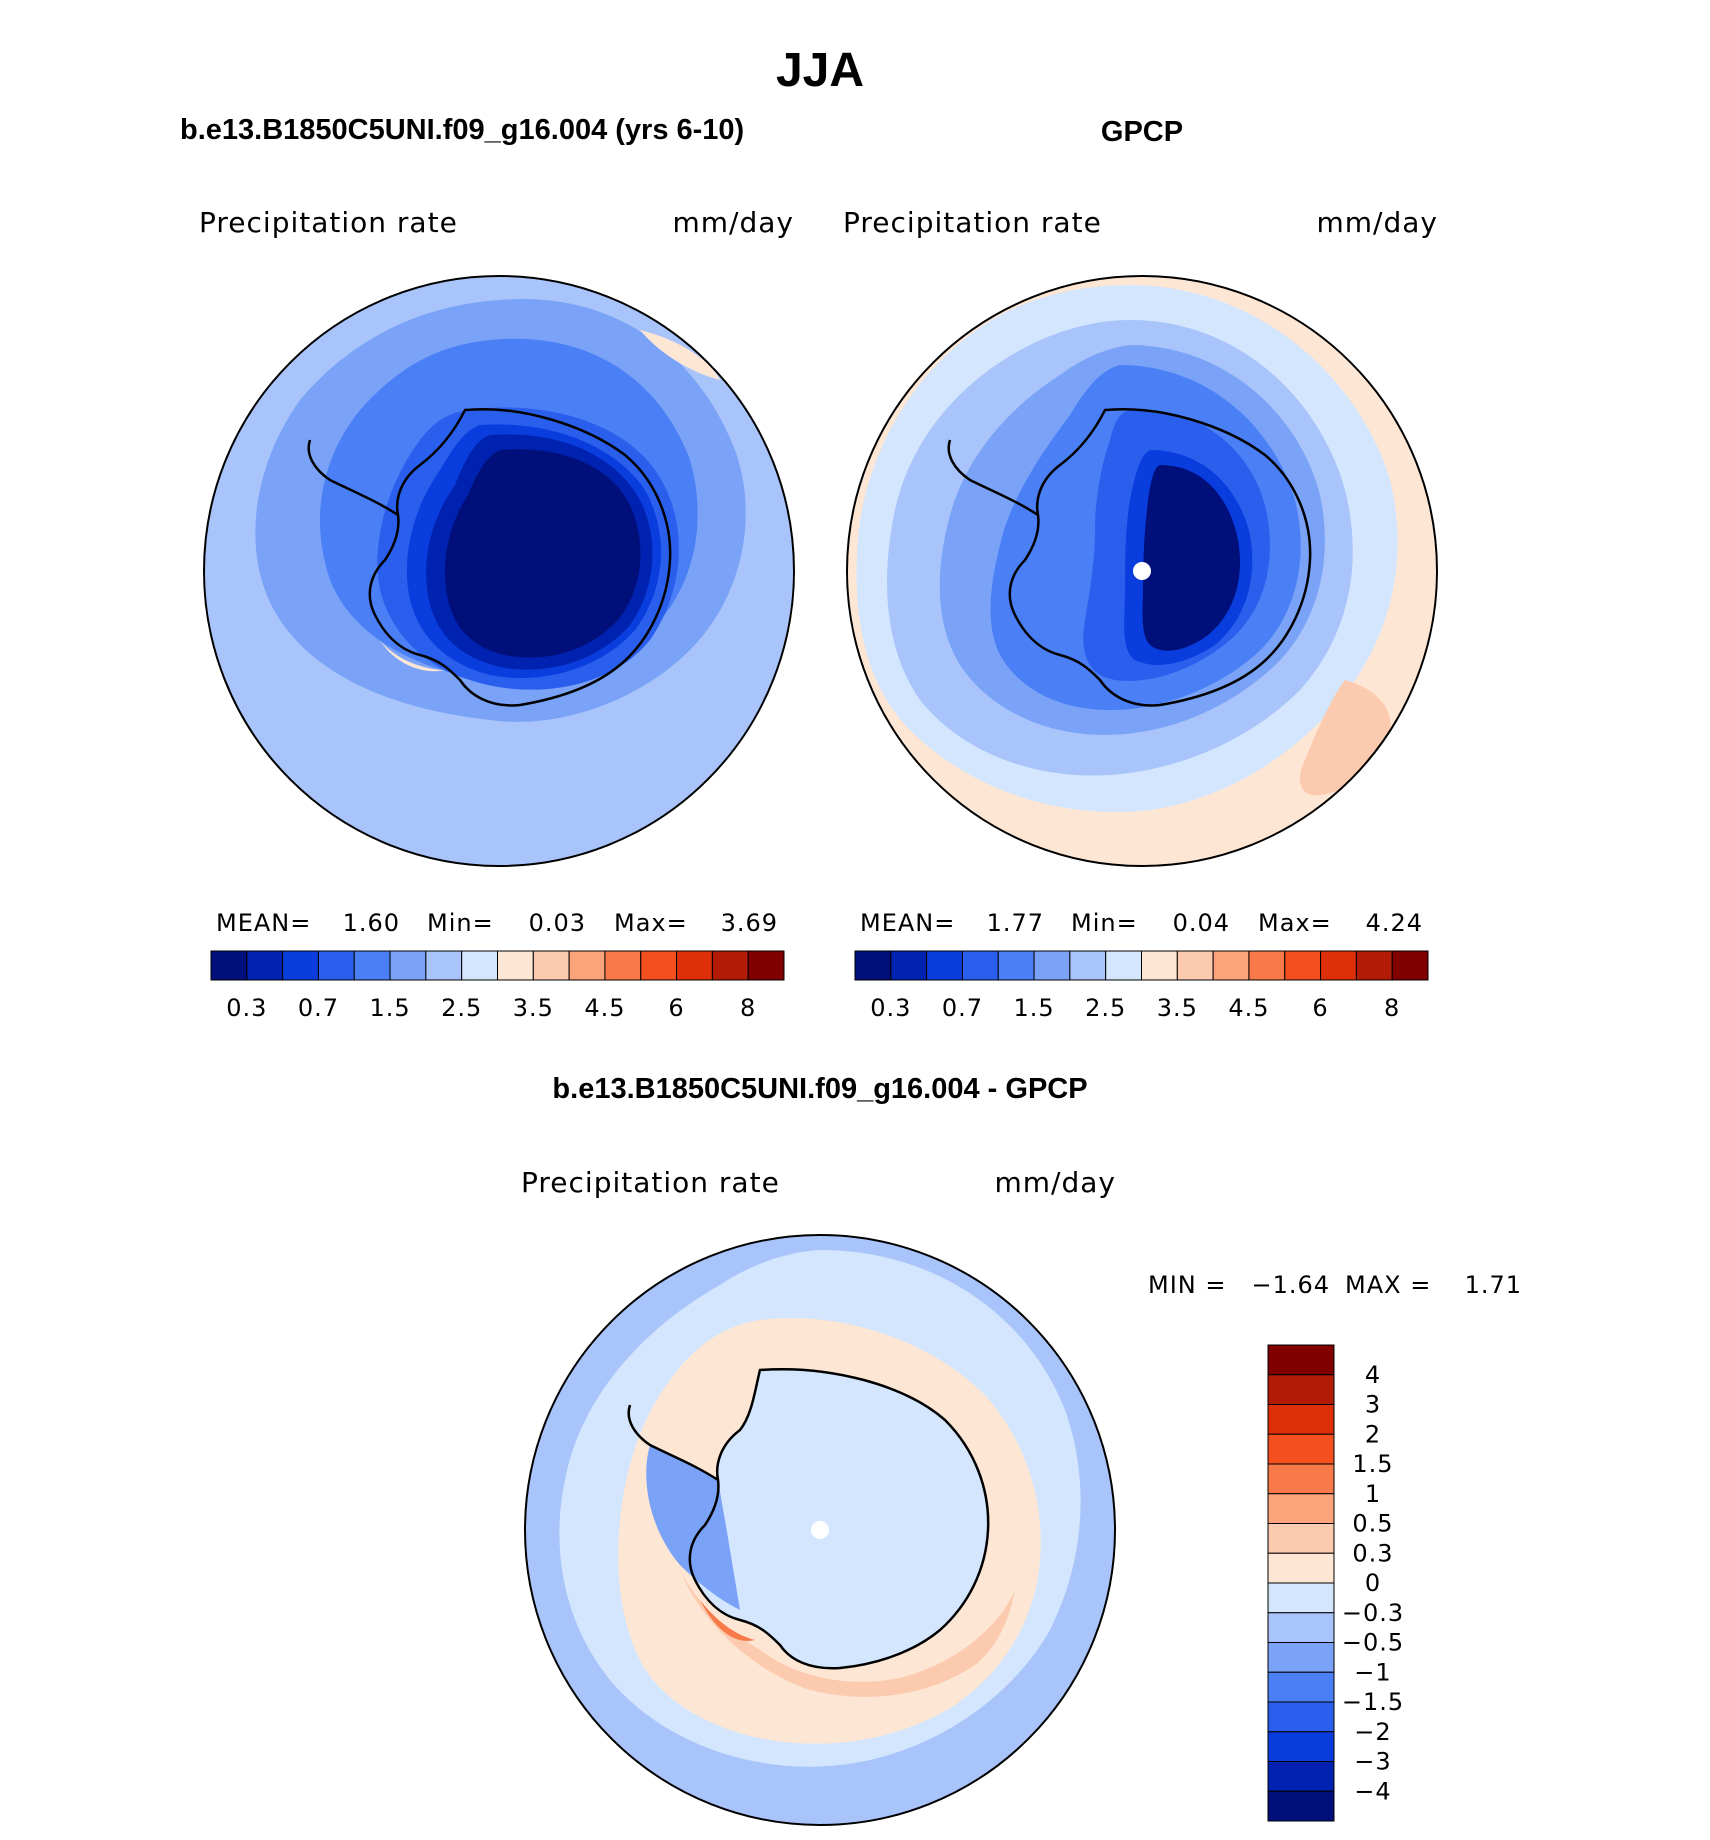 This screenshot has height=1840, width=1710. Describe the element at coordinates (1373, 1613) in the screenshot. I see `colorbar-tick-label: −0.3` at that location.